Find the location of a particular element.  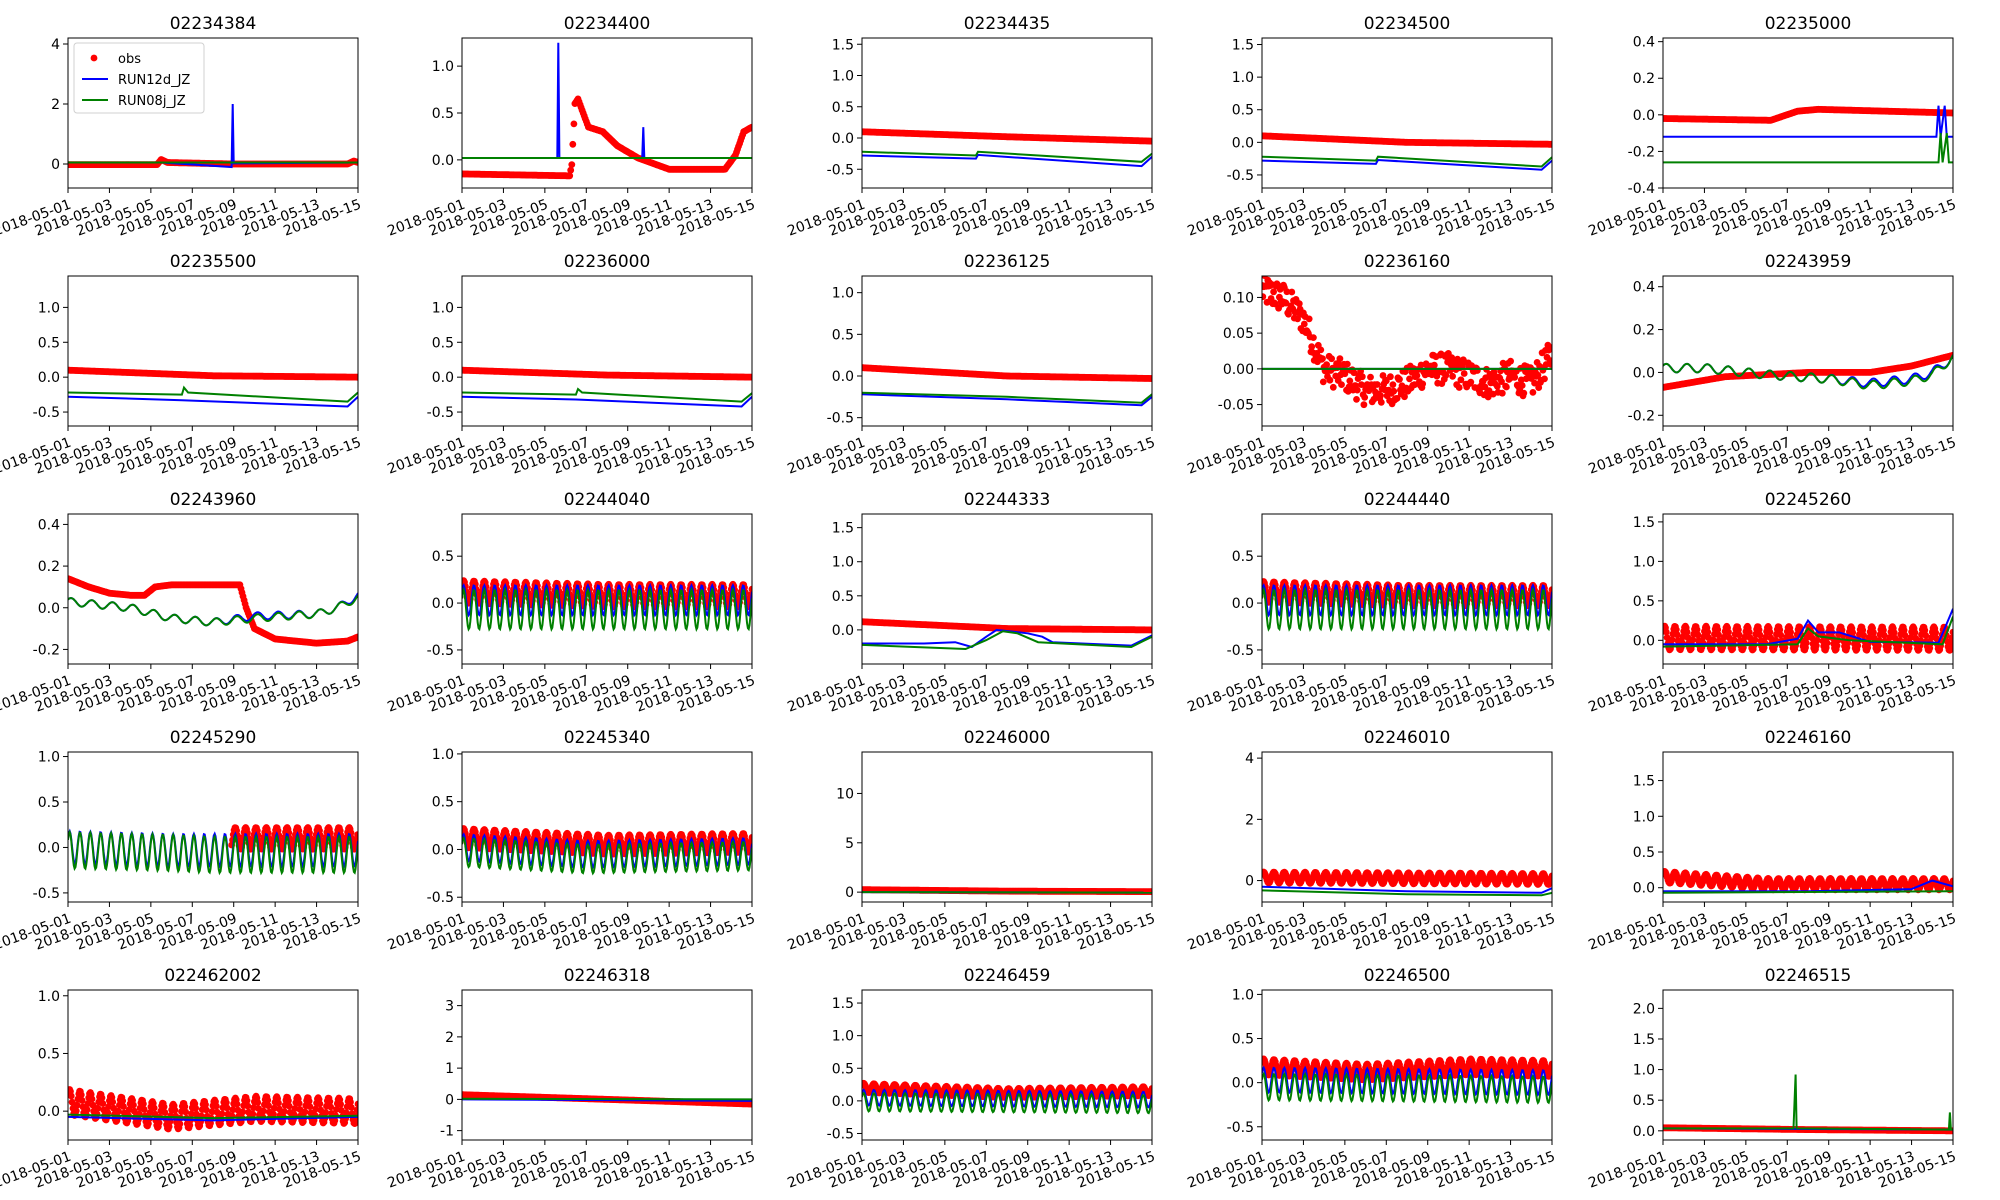

panel-title: 02235000 is located at coordinates (1808, 24).